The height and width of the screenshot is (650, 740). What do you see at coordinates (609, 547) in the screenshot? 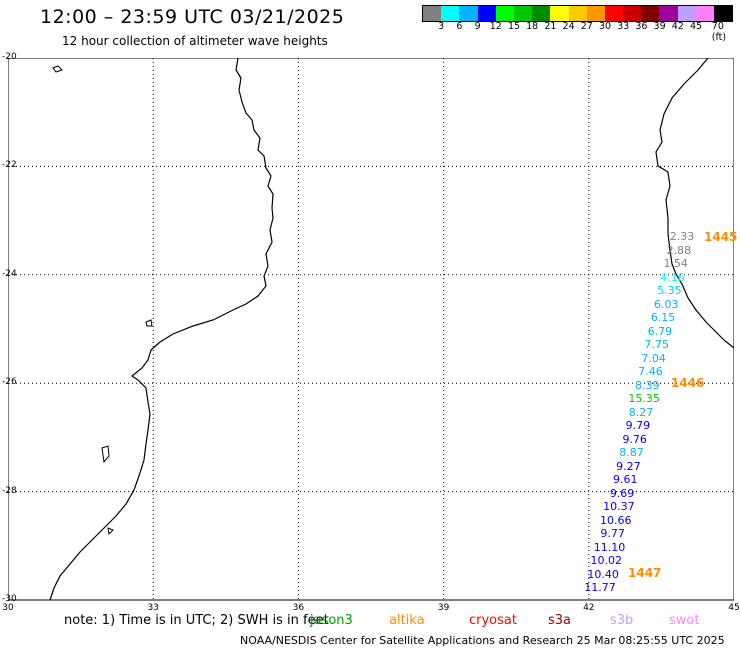
I see `wave-height-label: 11.10` at bounding box center [609, 547].